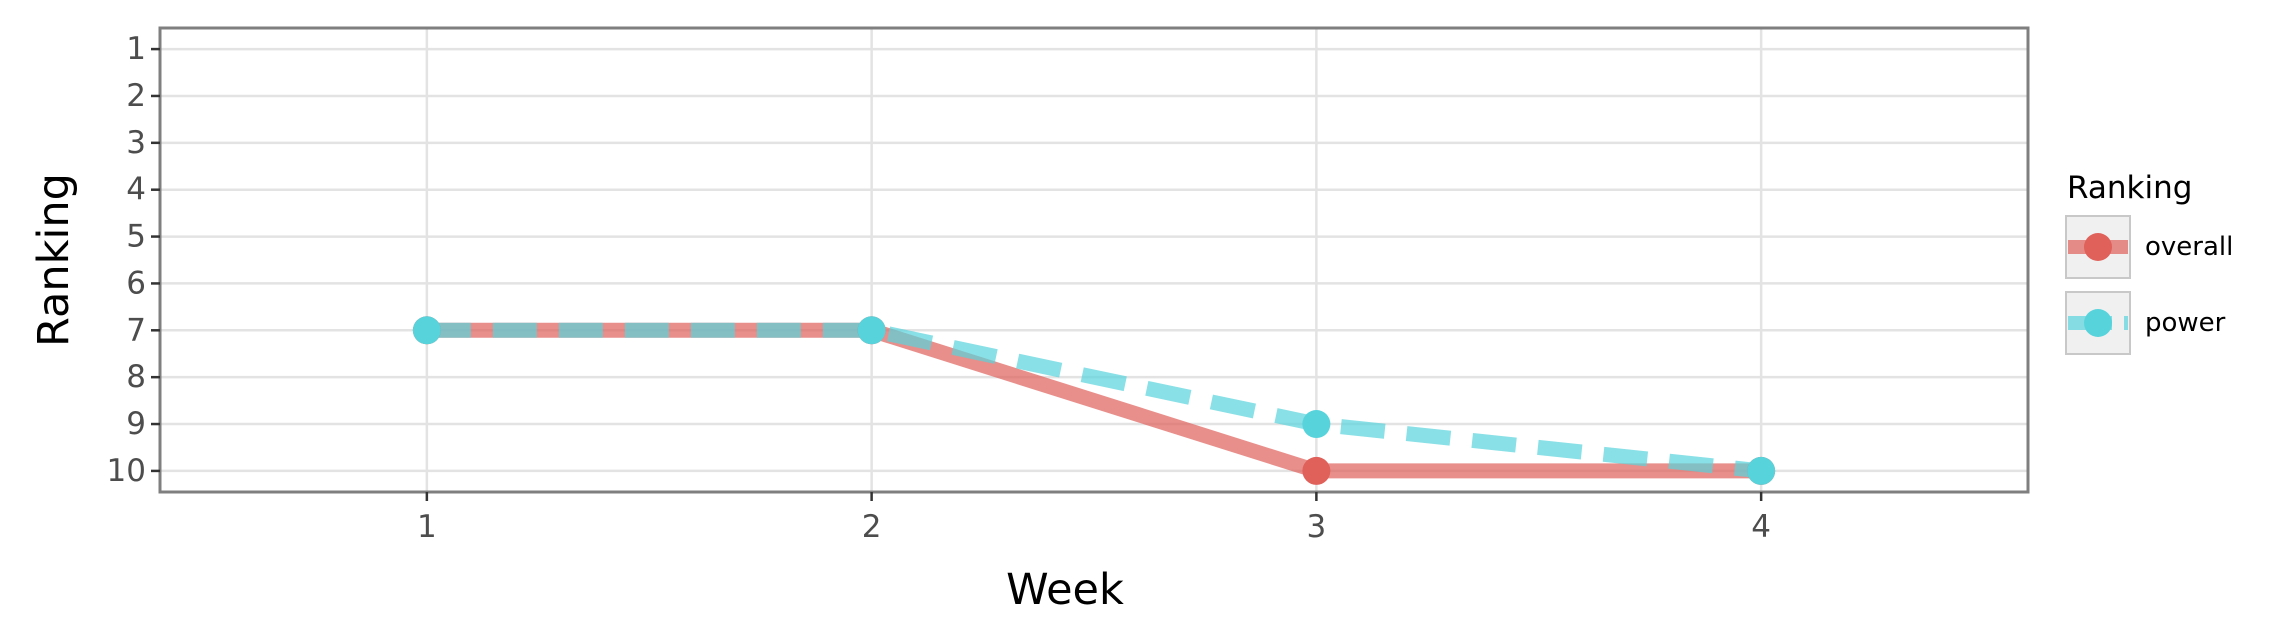 The width and height of the screenshot is (2276, 641). I want to click on x-tick-label: 4, so click(1761, 527).